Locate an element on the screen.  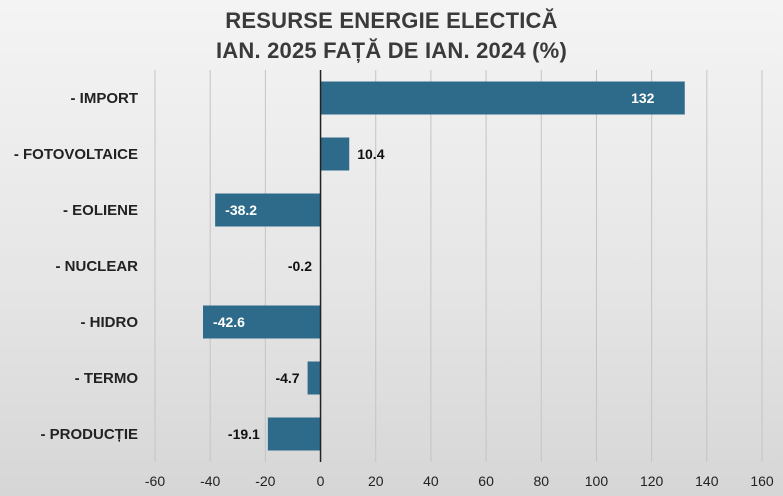
category-label: - HIDRO is located at coordinates (110, 322).